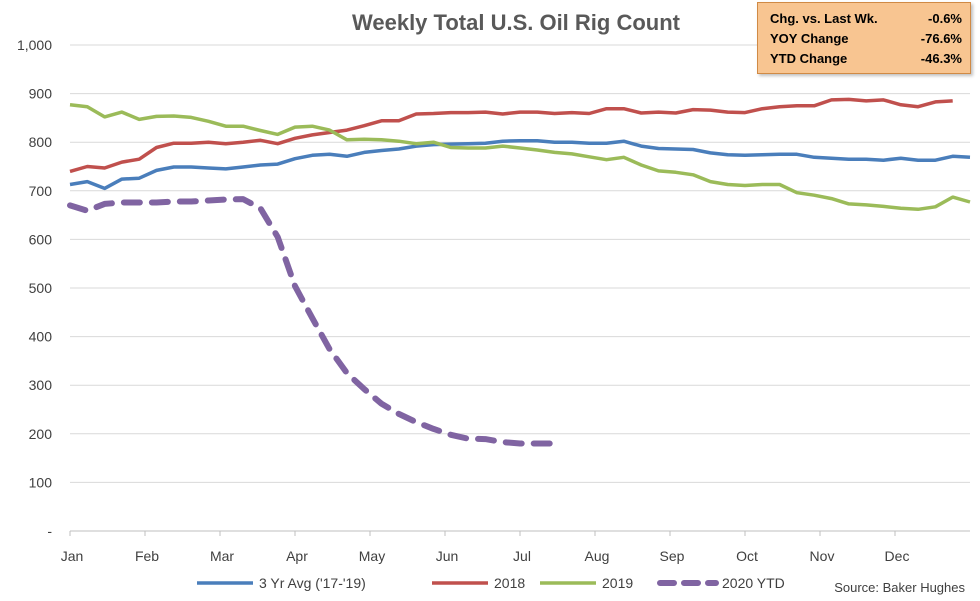 This screenshot has width=980, height=601. Describe the element at coordinates (491, 583) in the screenshot. I see `legend: 3 Yr Avg ('17-'19) 2018 2019 2020 YTD` at that location.